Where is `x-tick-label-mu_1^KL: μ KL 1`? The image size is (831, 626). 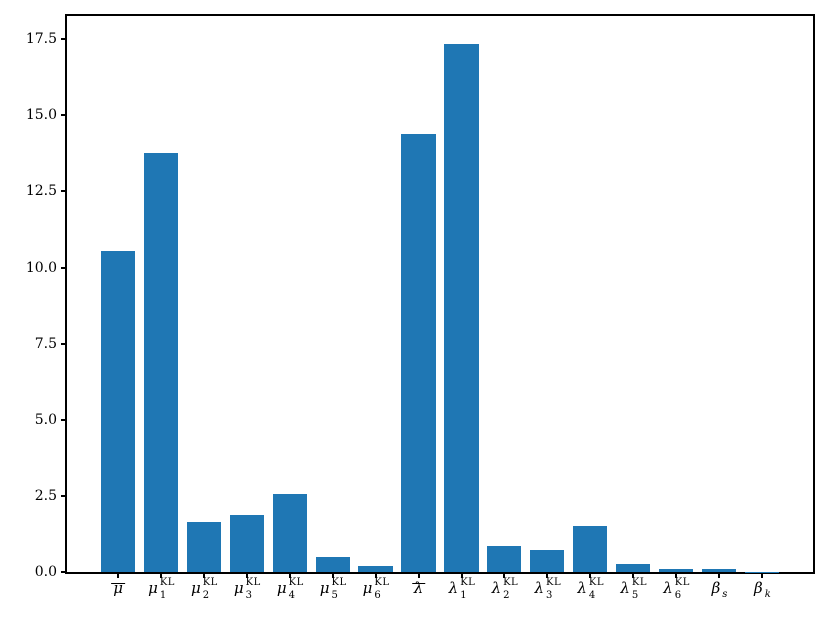
x-tick-label-mu_1^KL: μ KL 1 is located at coordinates (161, 589).